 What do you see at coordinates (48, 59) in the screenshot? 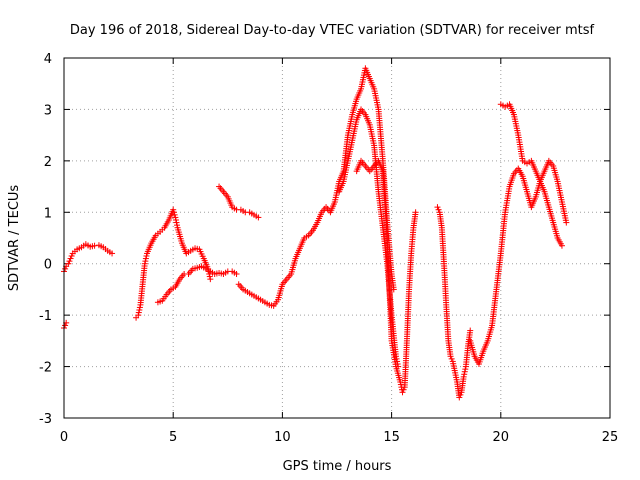
I see `y-tick-label: 4` at bounding box center [48, 59].